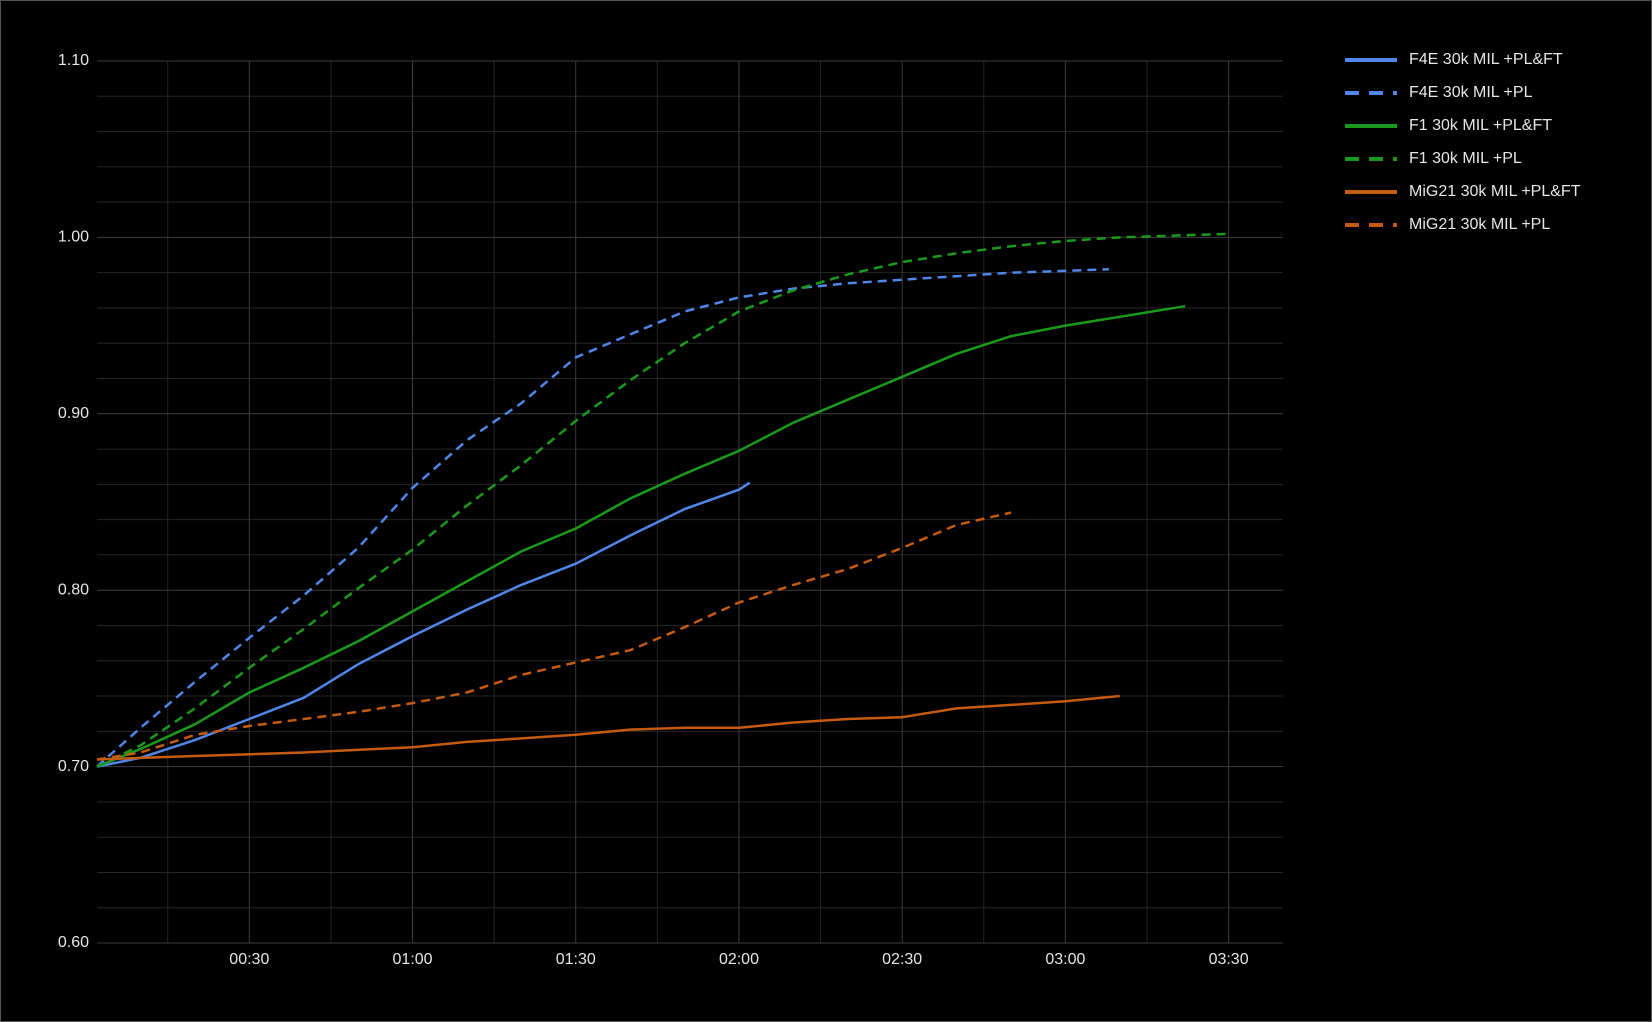 The width and height of the screenshot is (1652, 1022). Describe the element at coordinates (73, 766) in the screenshot. I see `y-tick-label: 0.70` at that location.